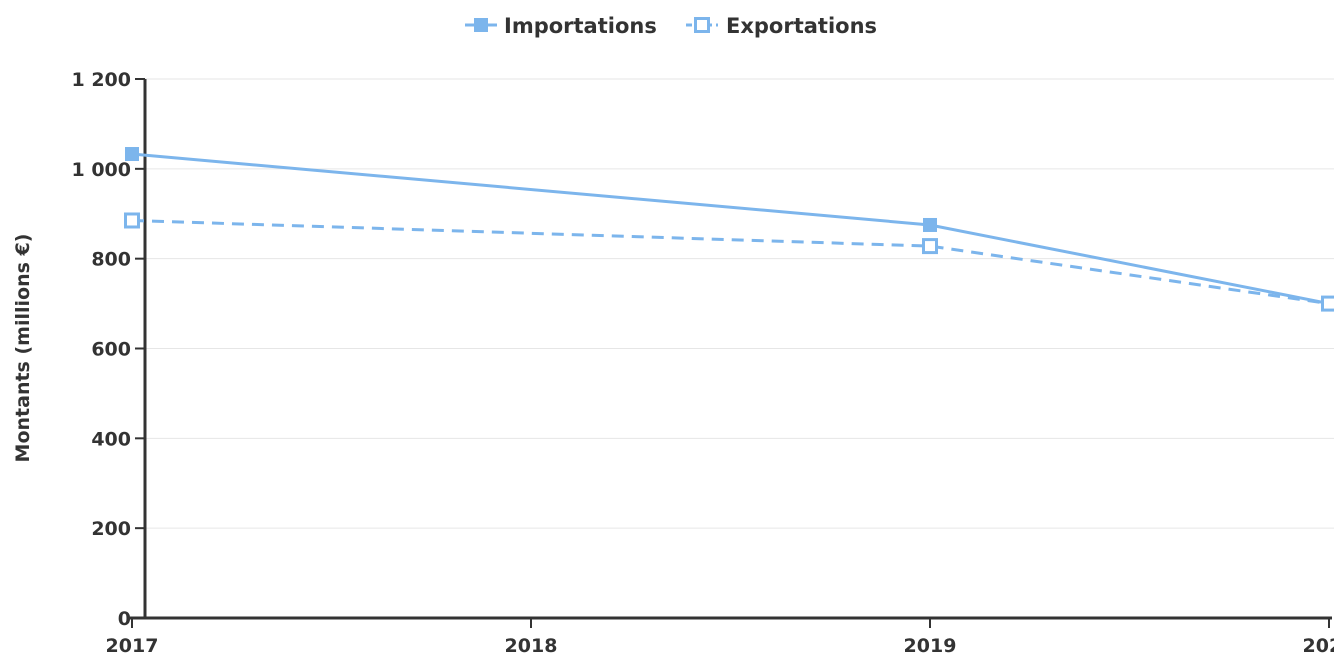  I want to click on y-tick-label: 200, so click(111, 529).